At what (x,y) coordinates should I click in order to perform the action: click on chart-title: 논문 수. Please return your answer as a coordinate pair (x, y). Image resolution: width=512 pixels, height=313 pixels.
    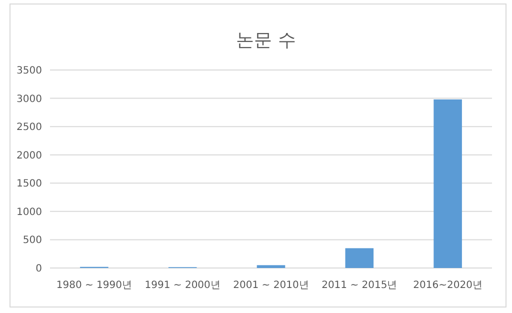
    Looking at the image, I should click on (266, 40).